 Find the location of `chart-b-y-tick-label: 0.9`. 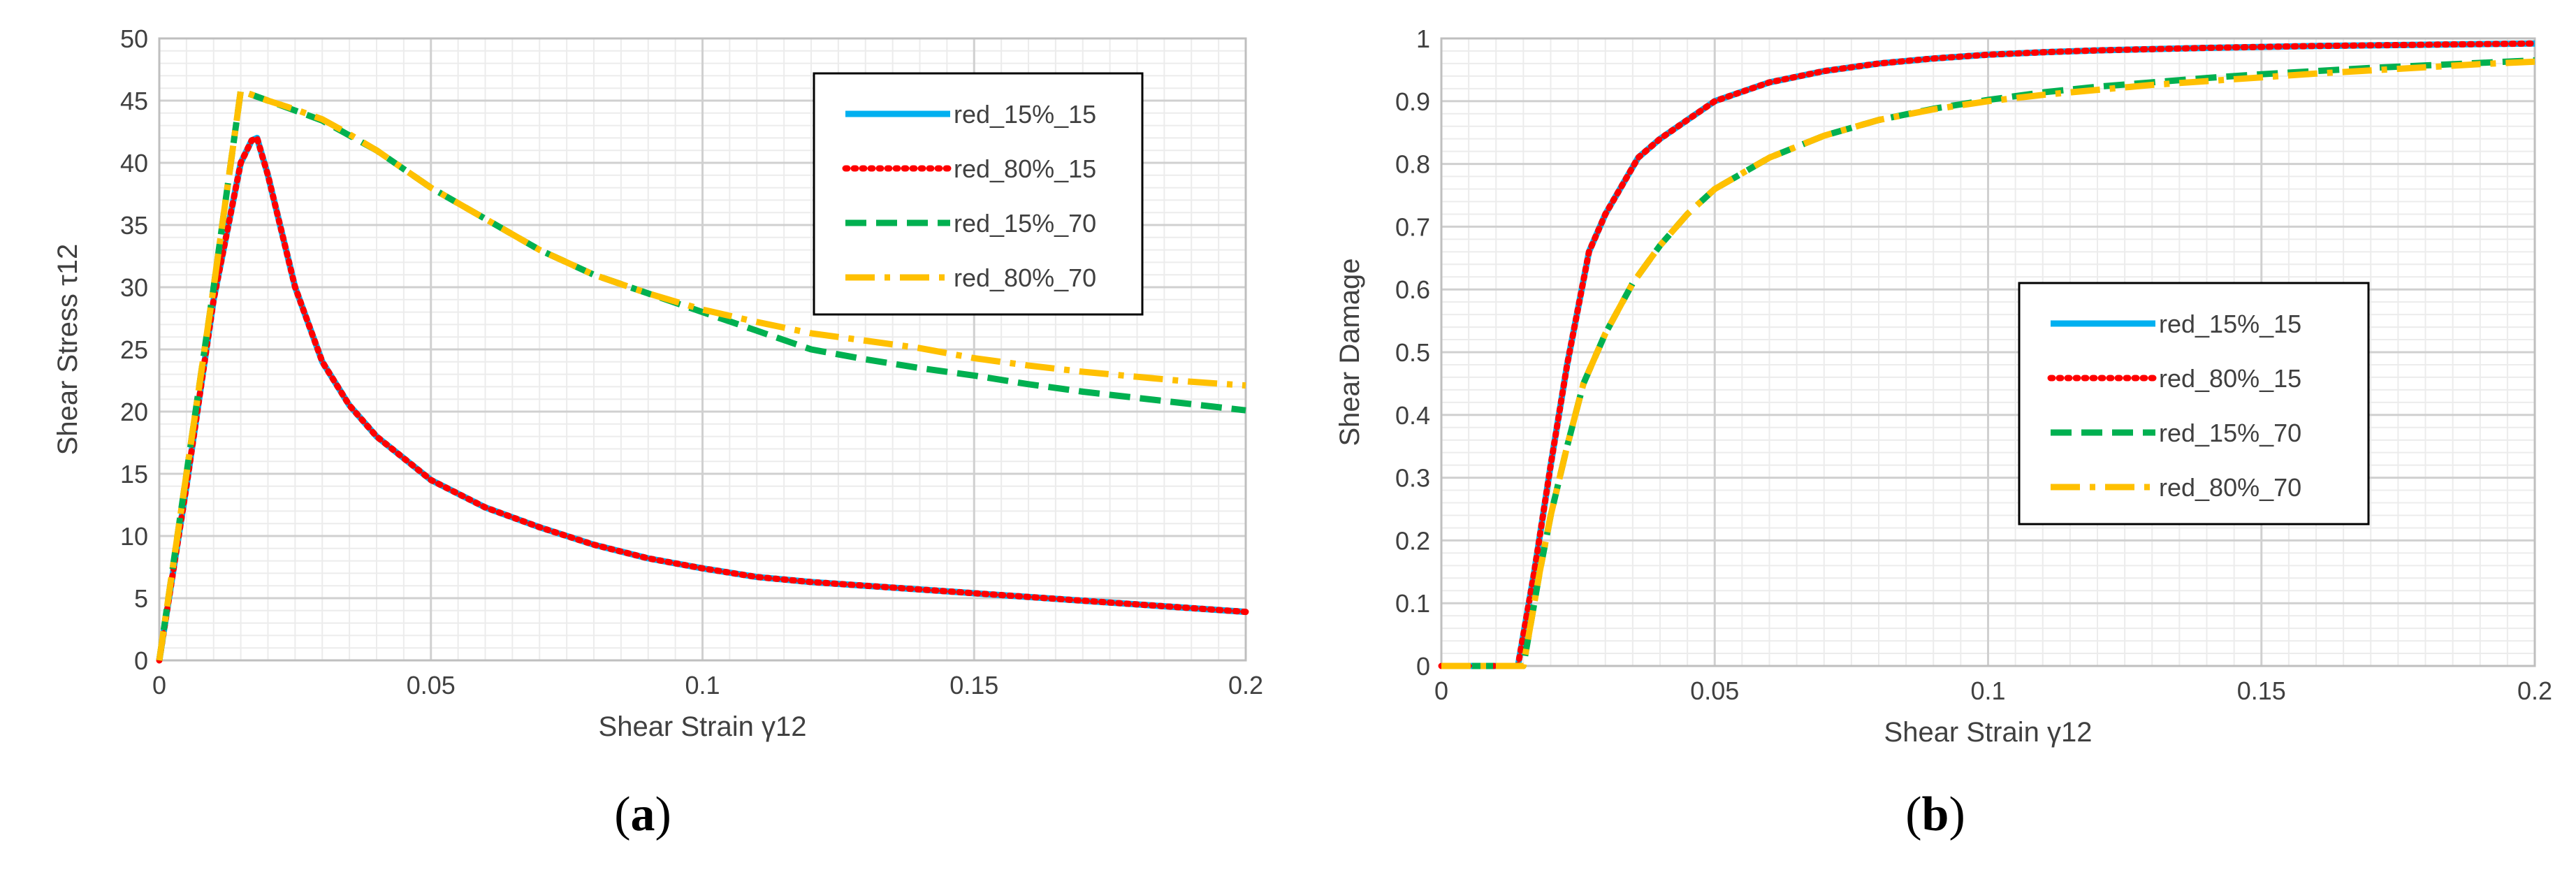

chart-b-y-tick-label: 0.9 is located at coordinates (1412, 101).